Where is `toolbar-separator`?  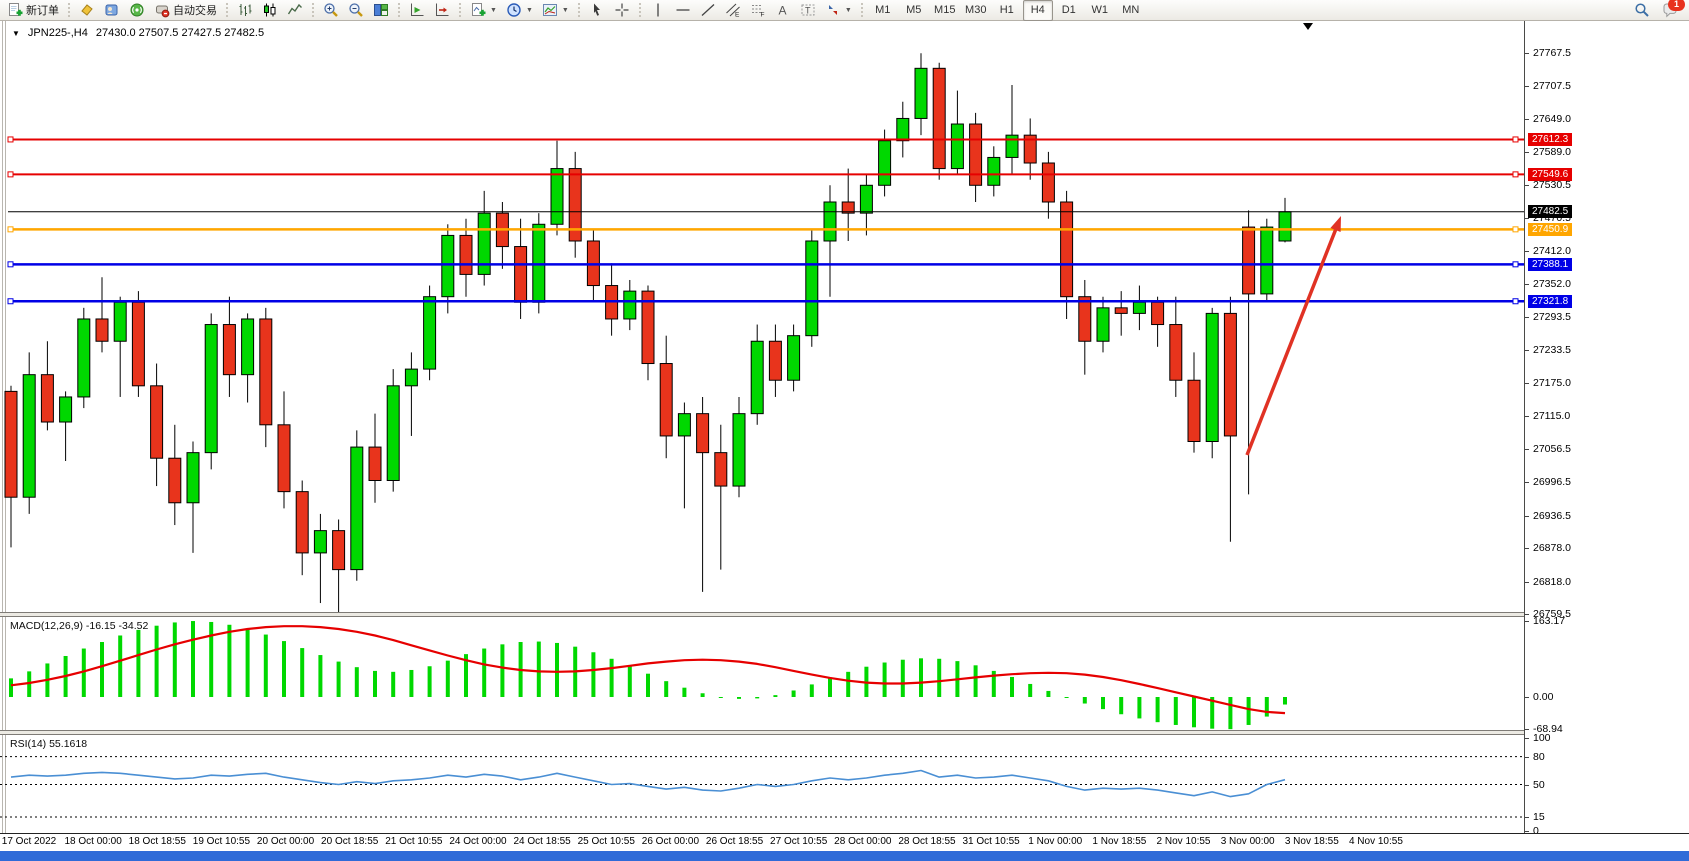
toolbar-separator is located at coordinates (639, 10).